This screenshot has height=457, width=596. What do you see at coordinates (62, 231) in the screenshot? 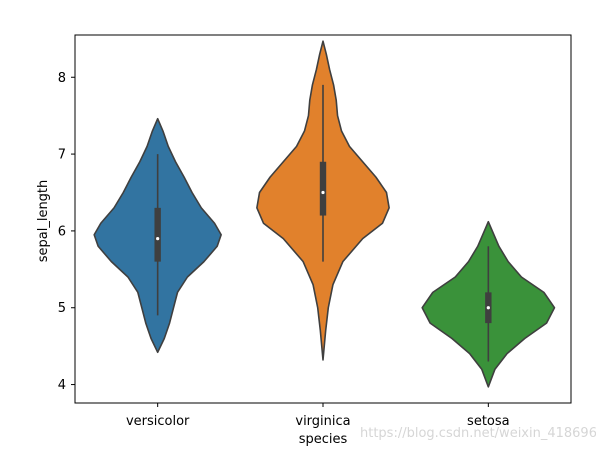
I see `y-tick-label: 6` at bounding box center [62, 231].